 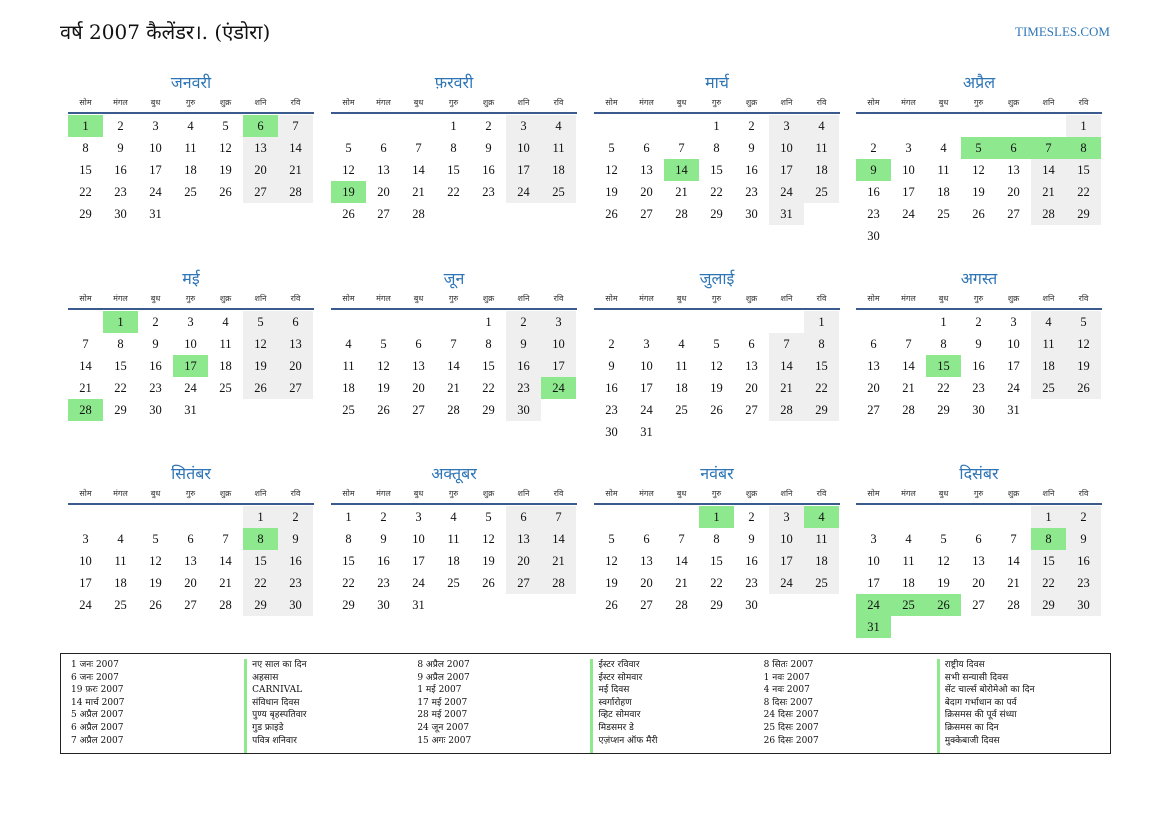 I want to click on day-cell: 22, so click(x=120, y=388).